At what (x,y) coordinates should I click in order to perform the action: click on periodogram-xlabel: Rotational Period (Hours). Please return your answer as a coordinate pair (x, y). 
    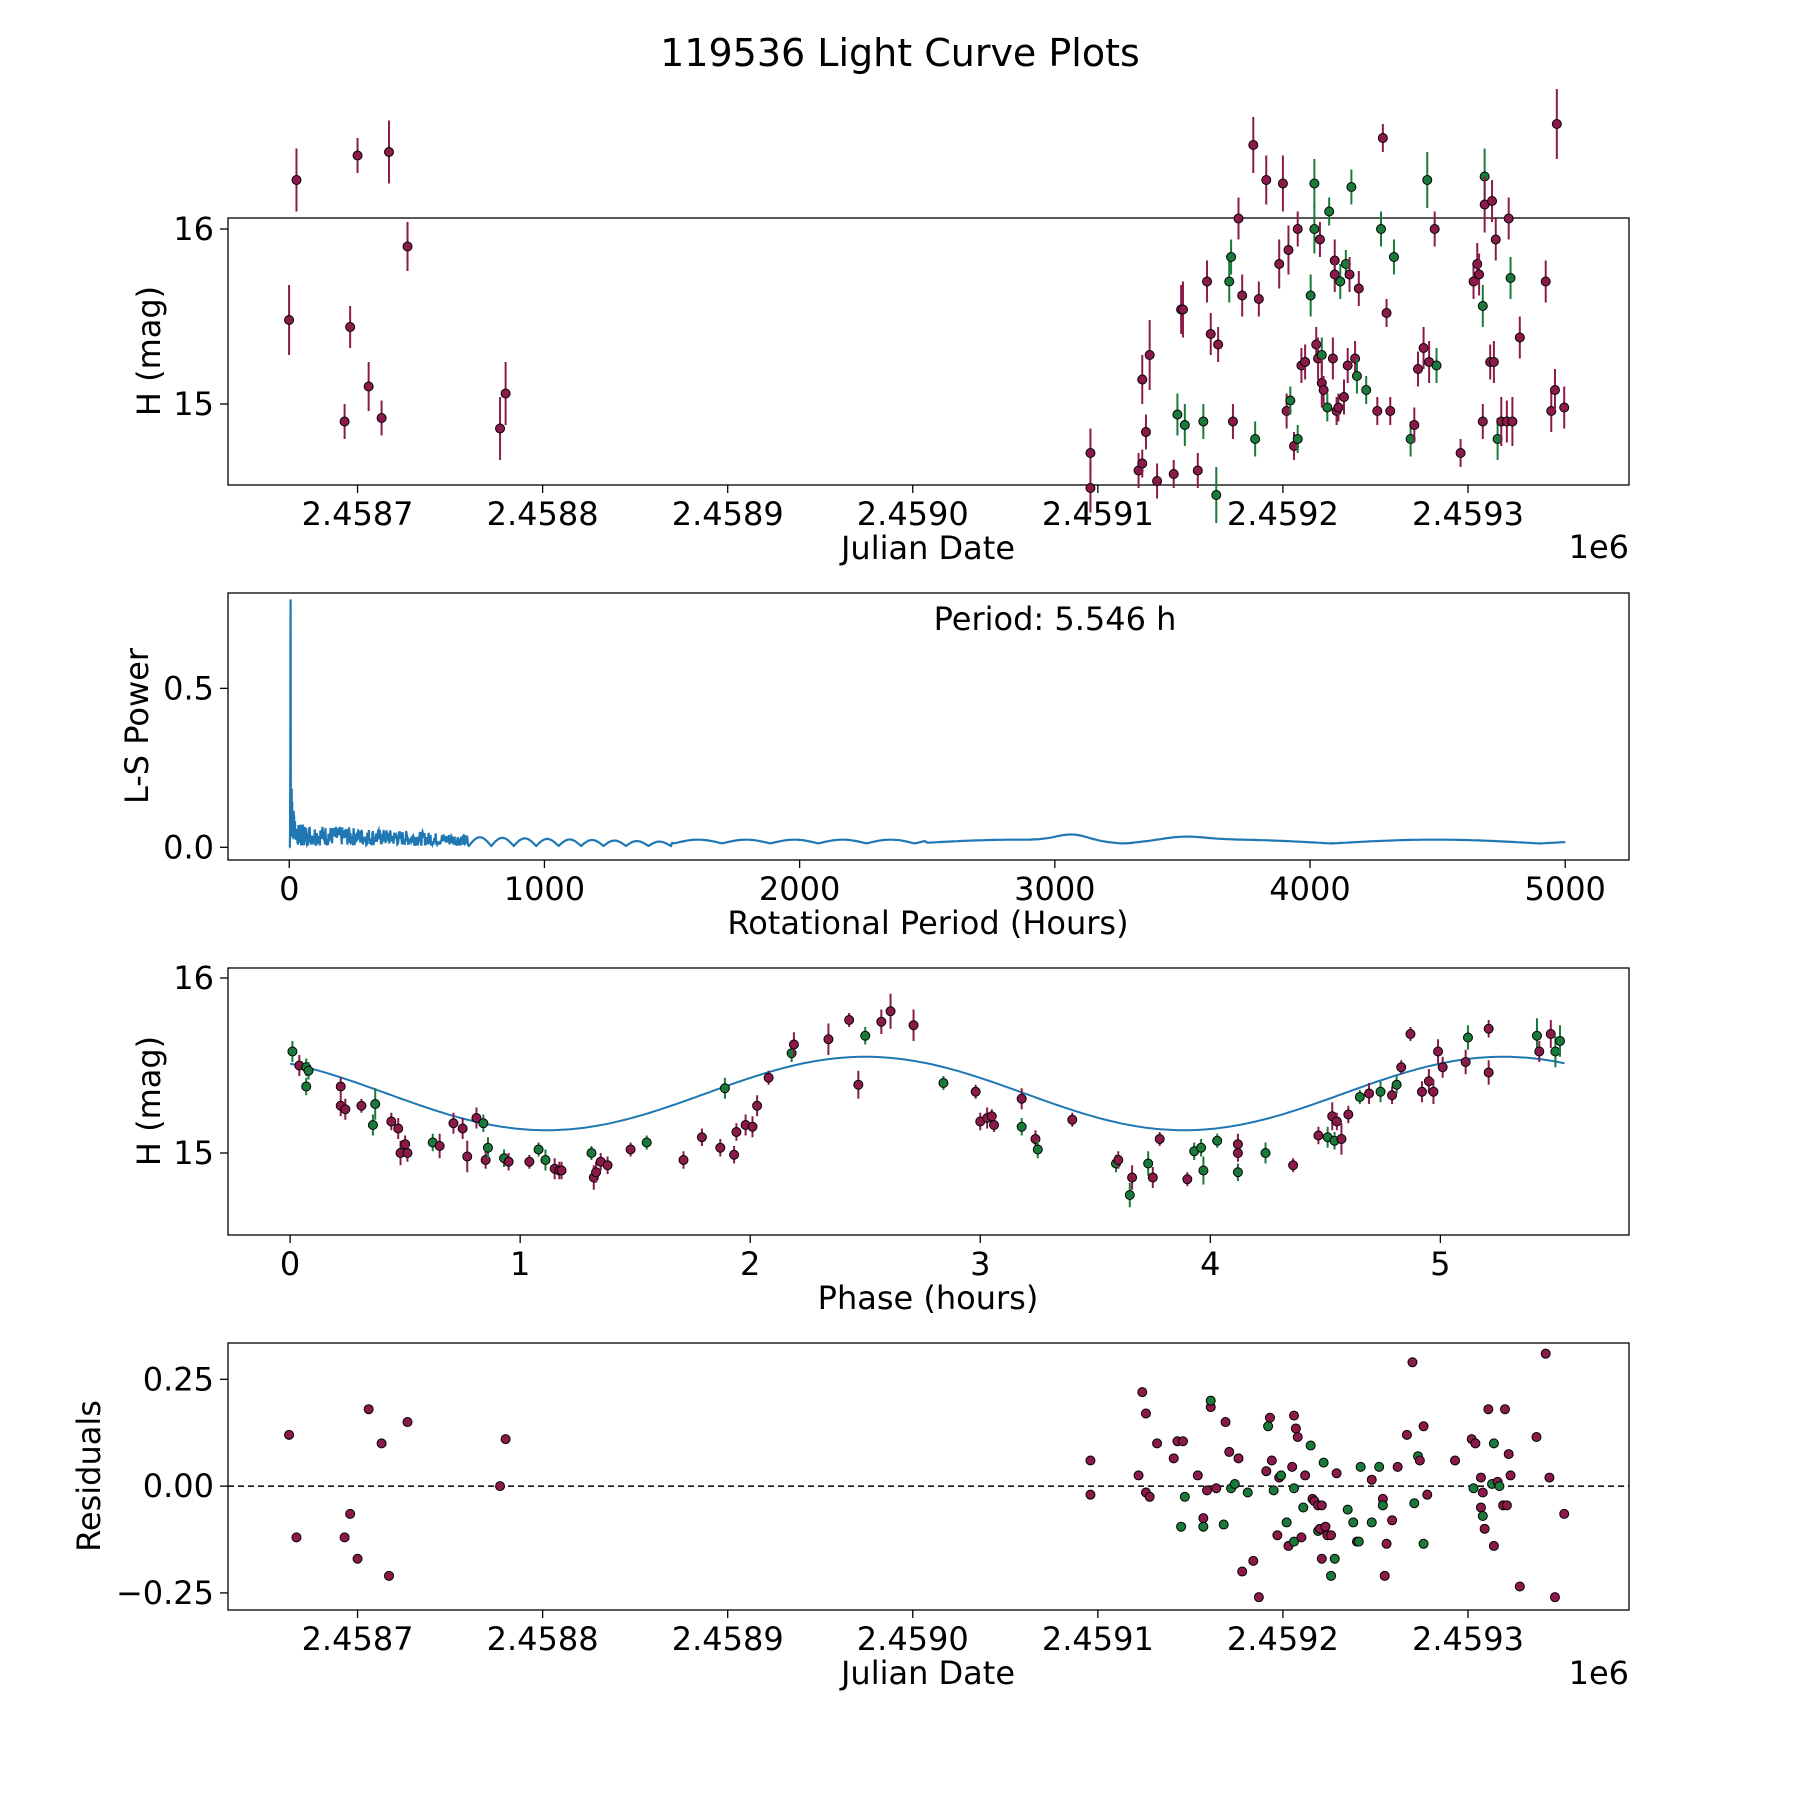
    Looking at the image, I should click on (927, 923).